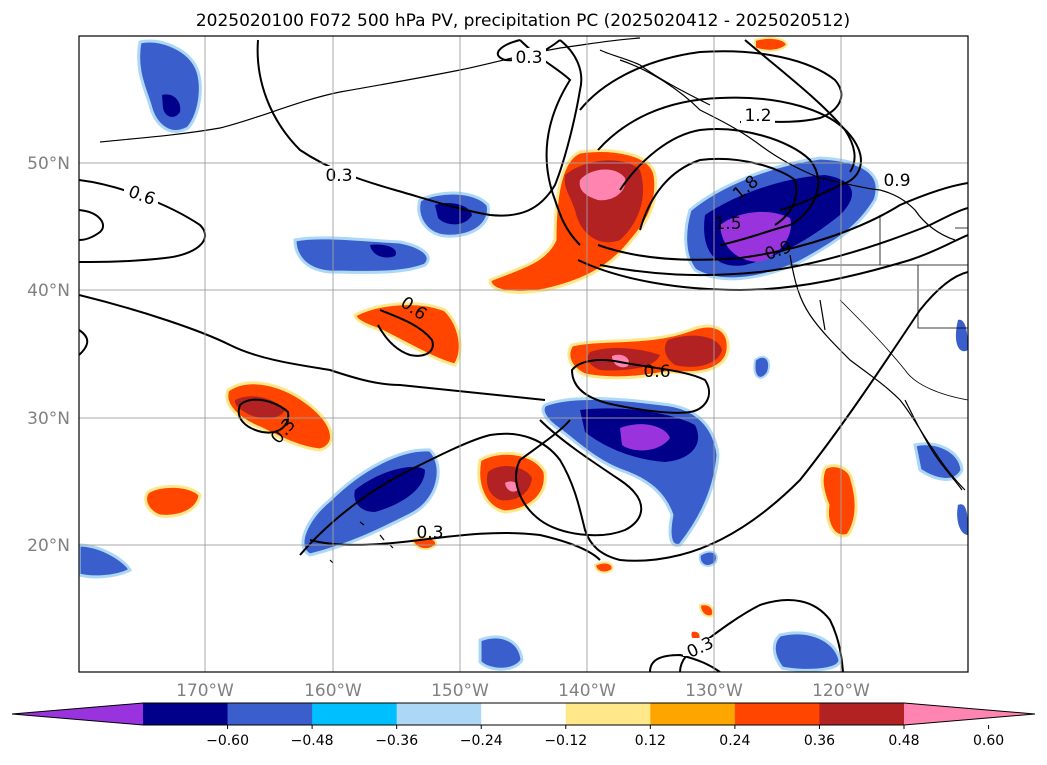 This screenshot has height=765, width=1047. Describe the element at coordinates (650, 741) in the screenshot. I see `colorbar-tick-label: 0.12` at that location.